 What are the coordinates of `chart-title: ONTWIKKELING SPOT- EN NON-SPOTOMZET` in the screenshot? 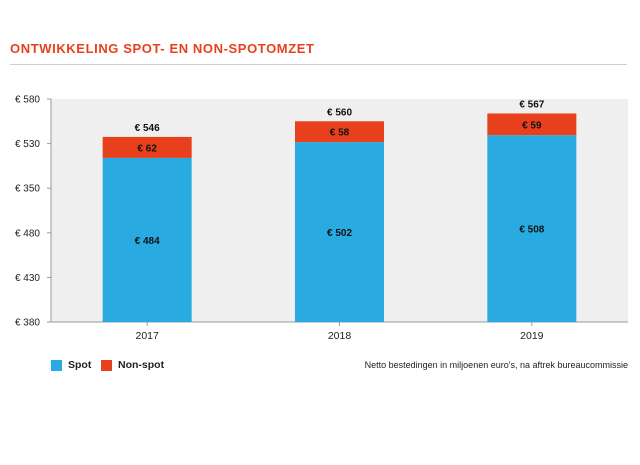 It's located at (162, 48).